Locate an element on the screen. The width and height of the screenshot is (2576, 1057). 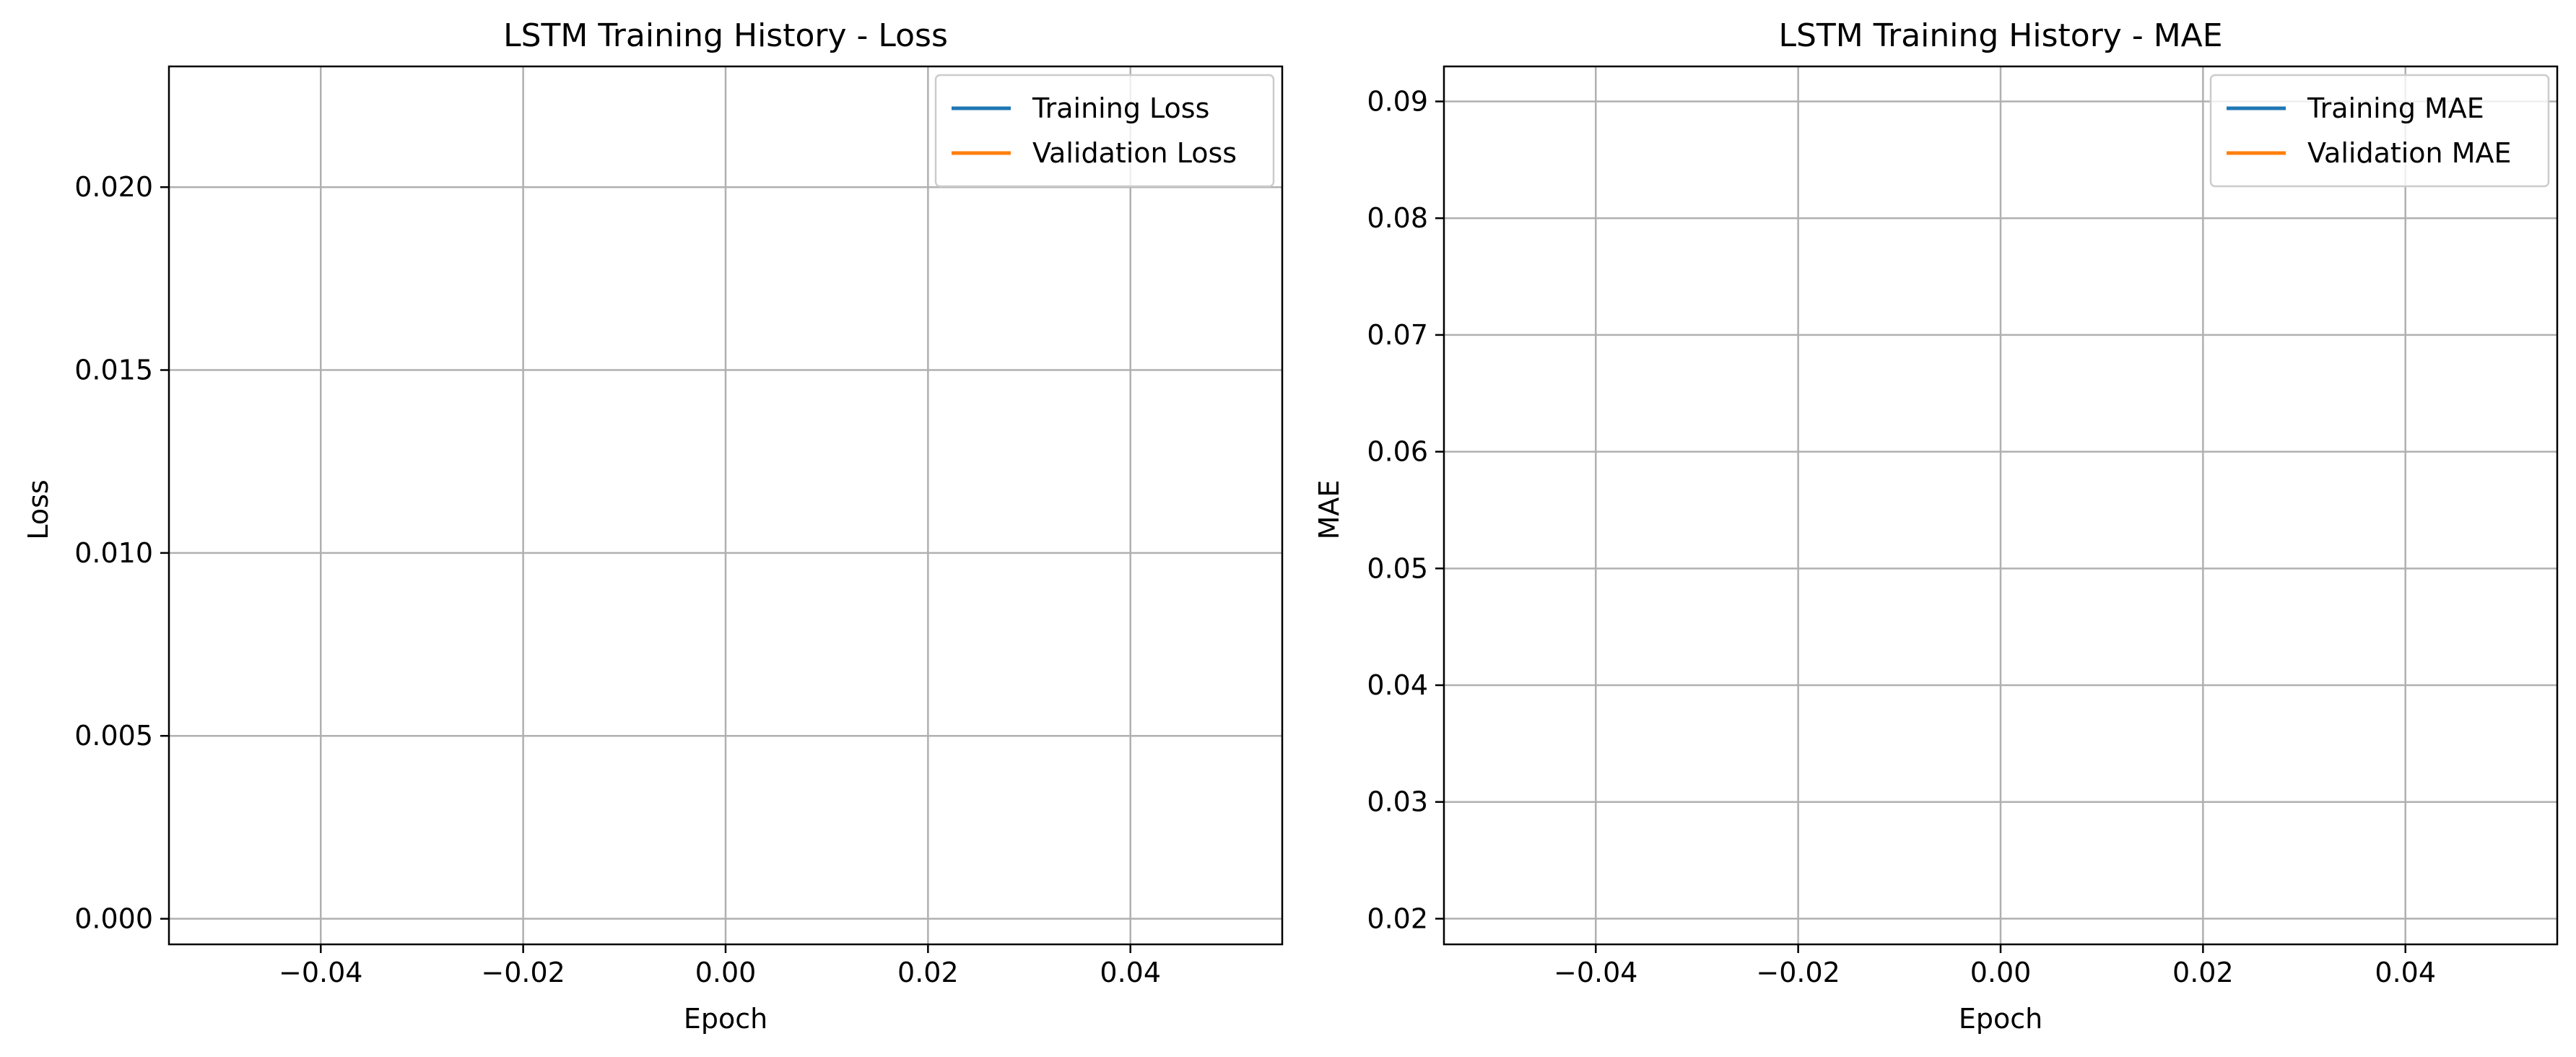
mae-y-tick-label: 0.03 is located at coordinates (1397, 802).